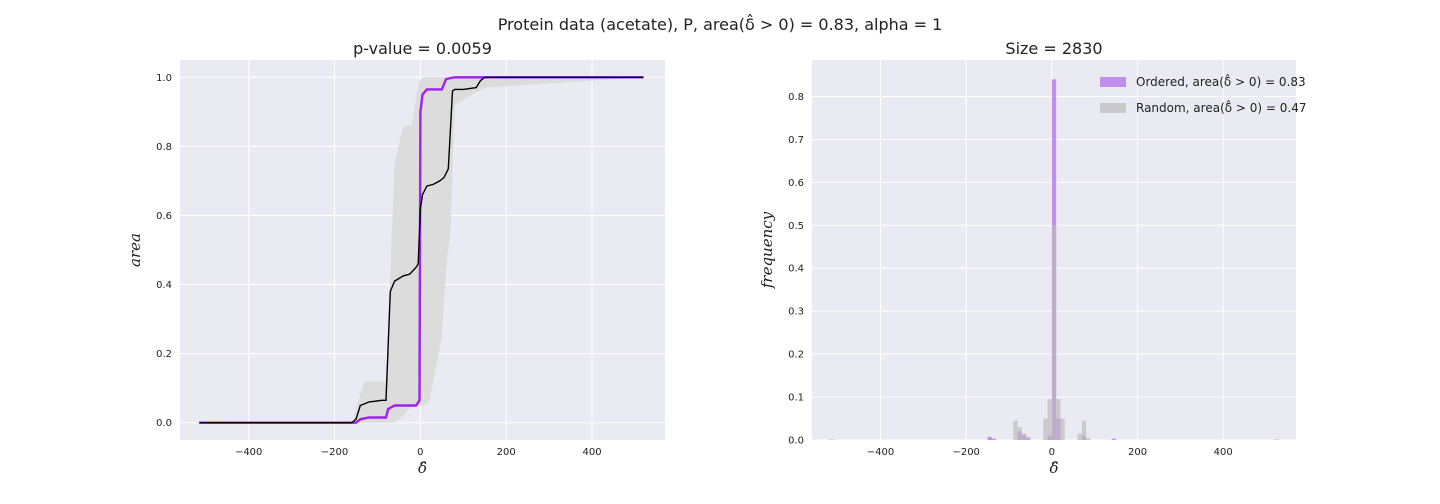 The width and height of the screenshot is (1440, 504). Describe the element at coordinates (164, 147) in the screenshot. I see `left-y-tick-label: 0.8` at that location.